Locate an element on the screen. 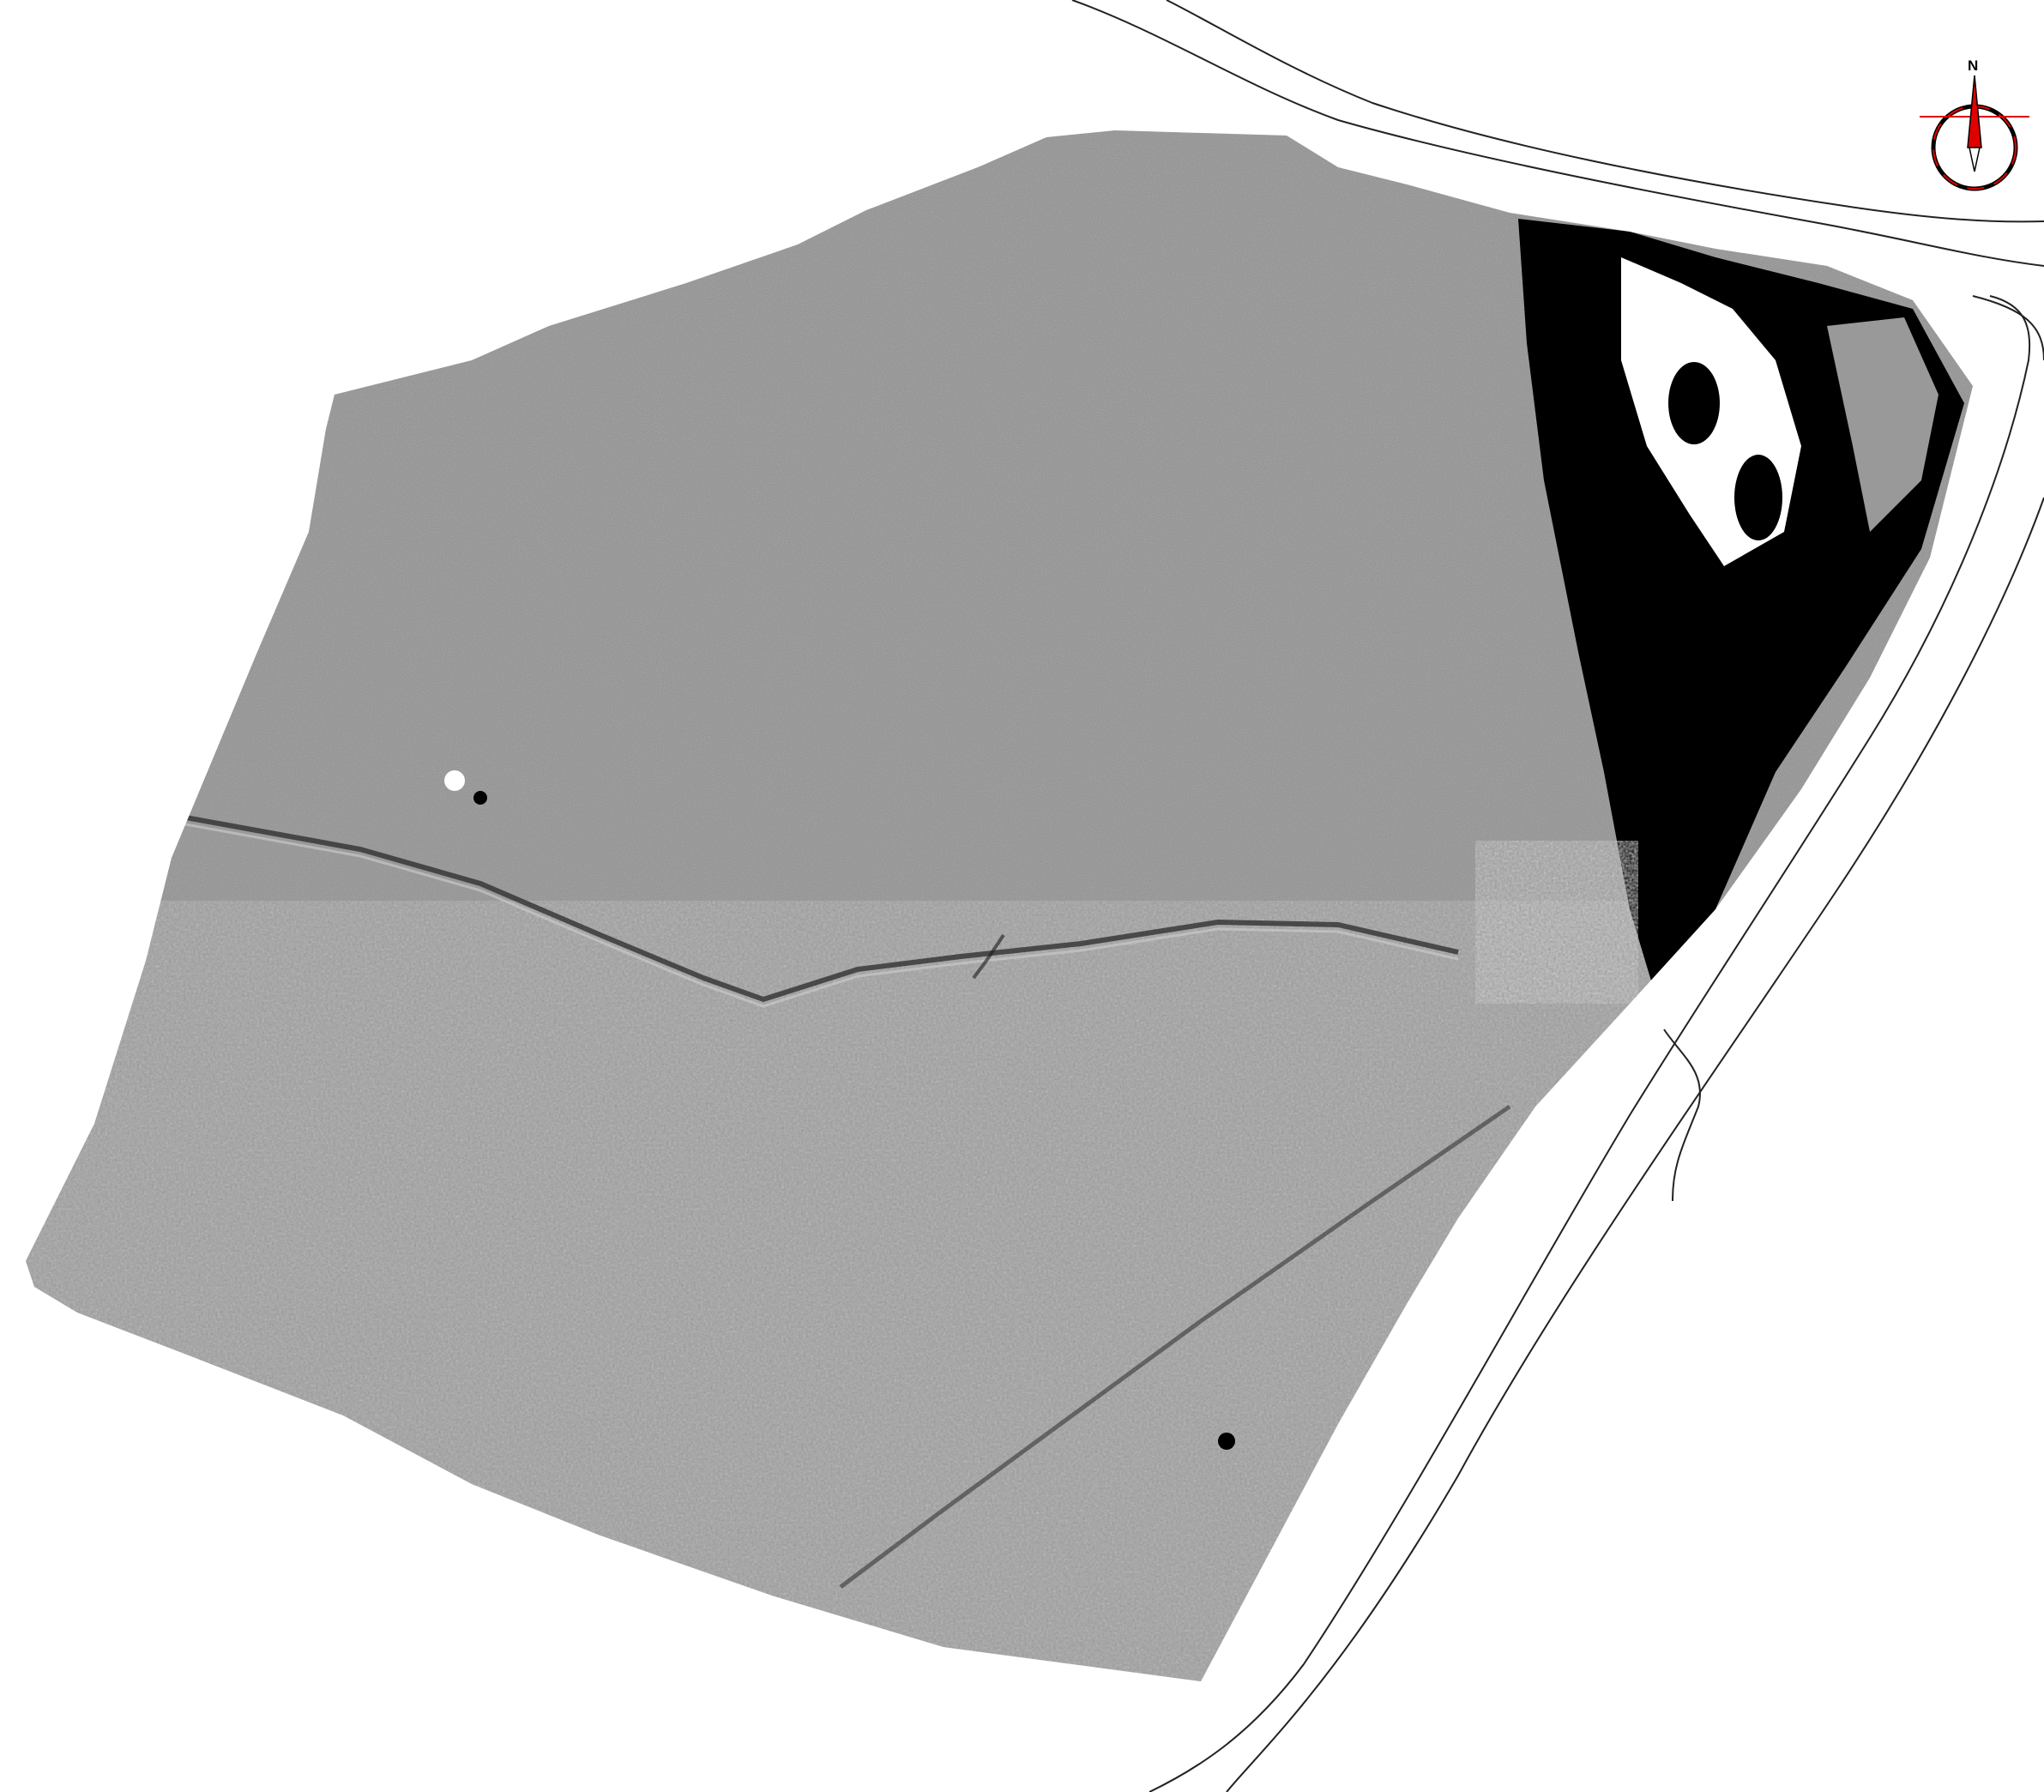 This screenshot has width=2044, height=1792. compass-north-arrow-icon is located at coordinates (1974, 133).